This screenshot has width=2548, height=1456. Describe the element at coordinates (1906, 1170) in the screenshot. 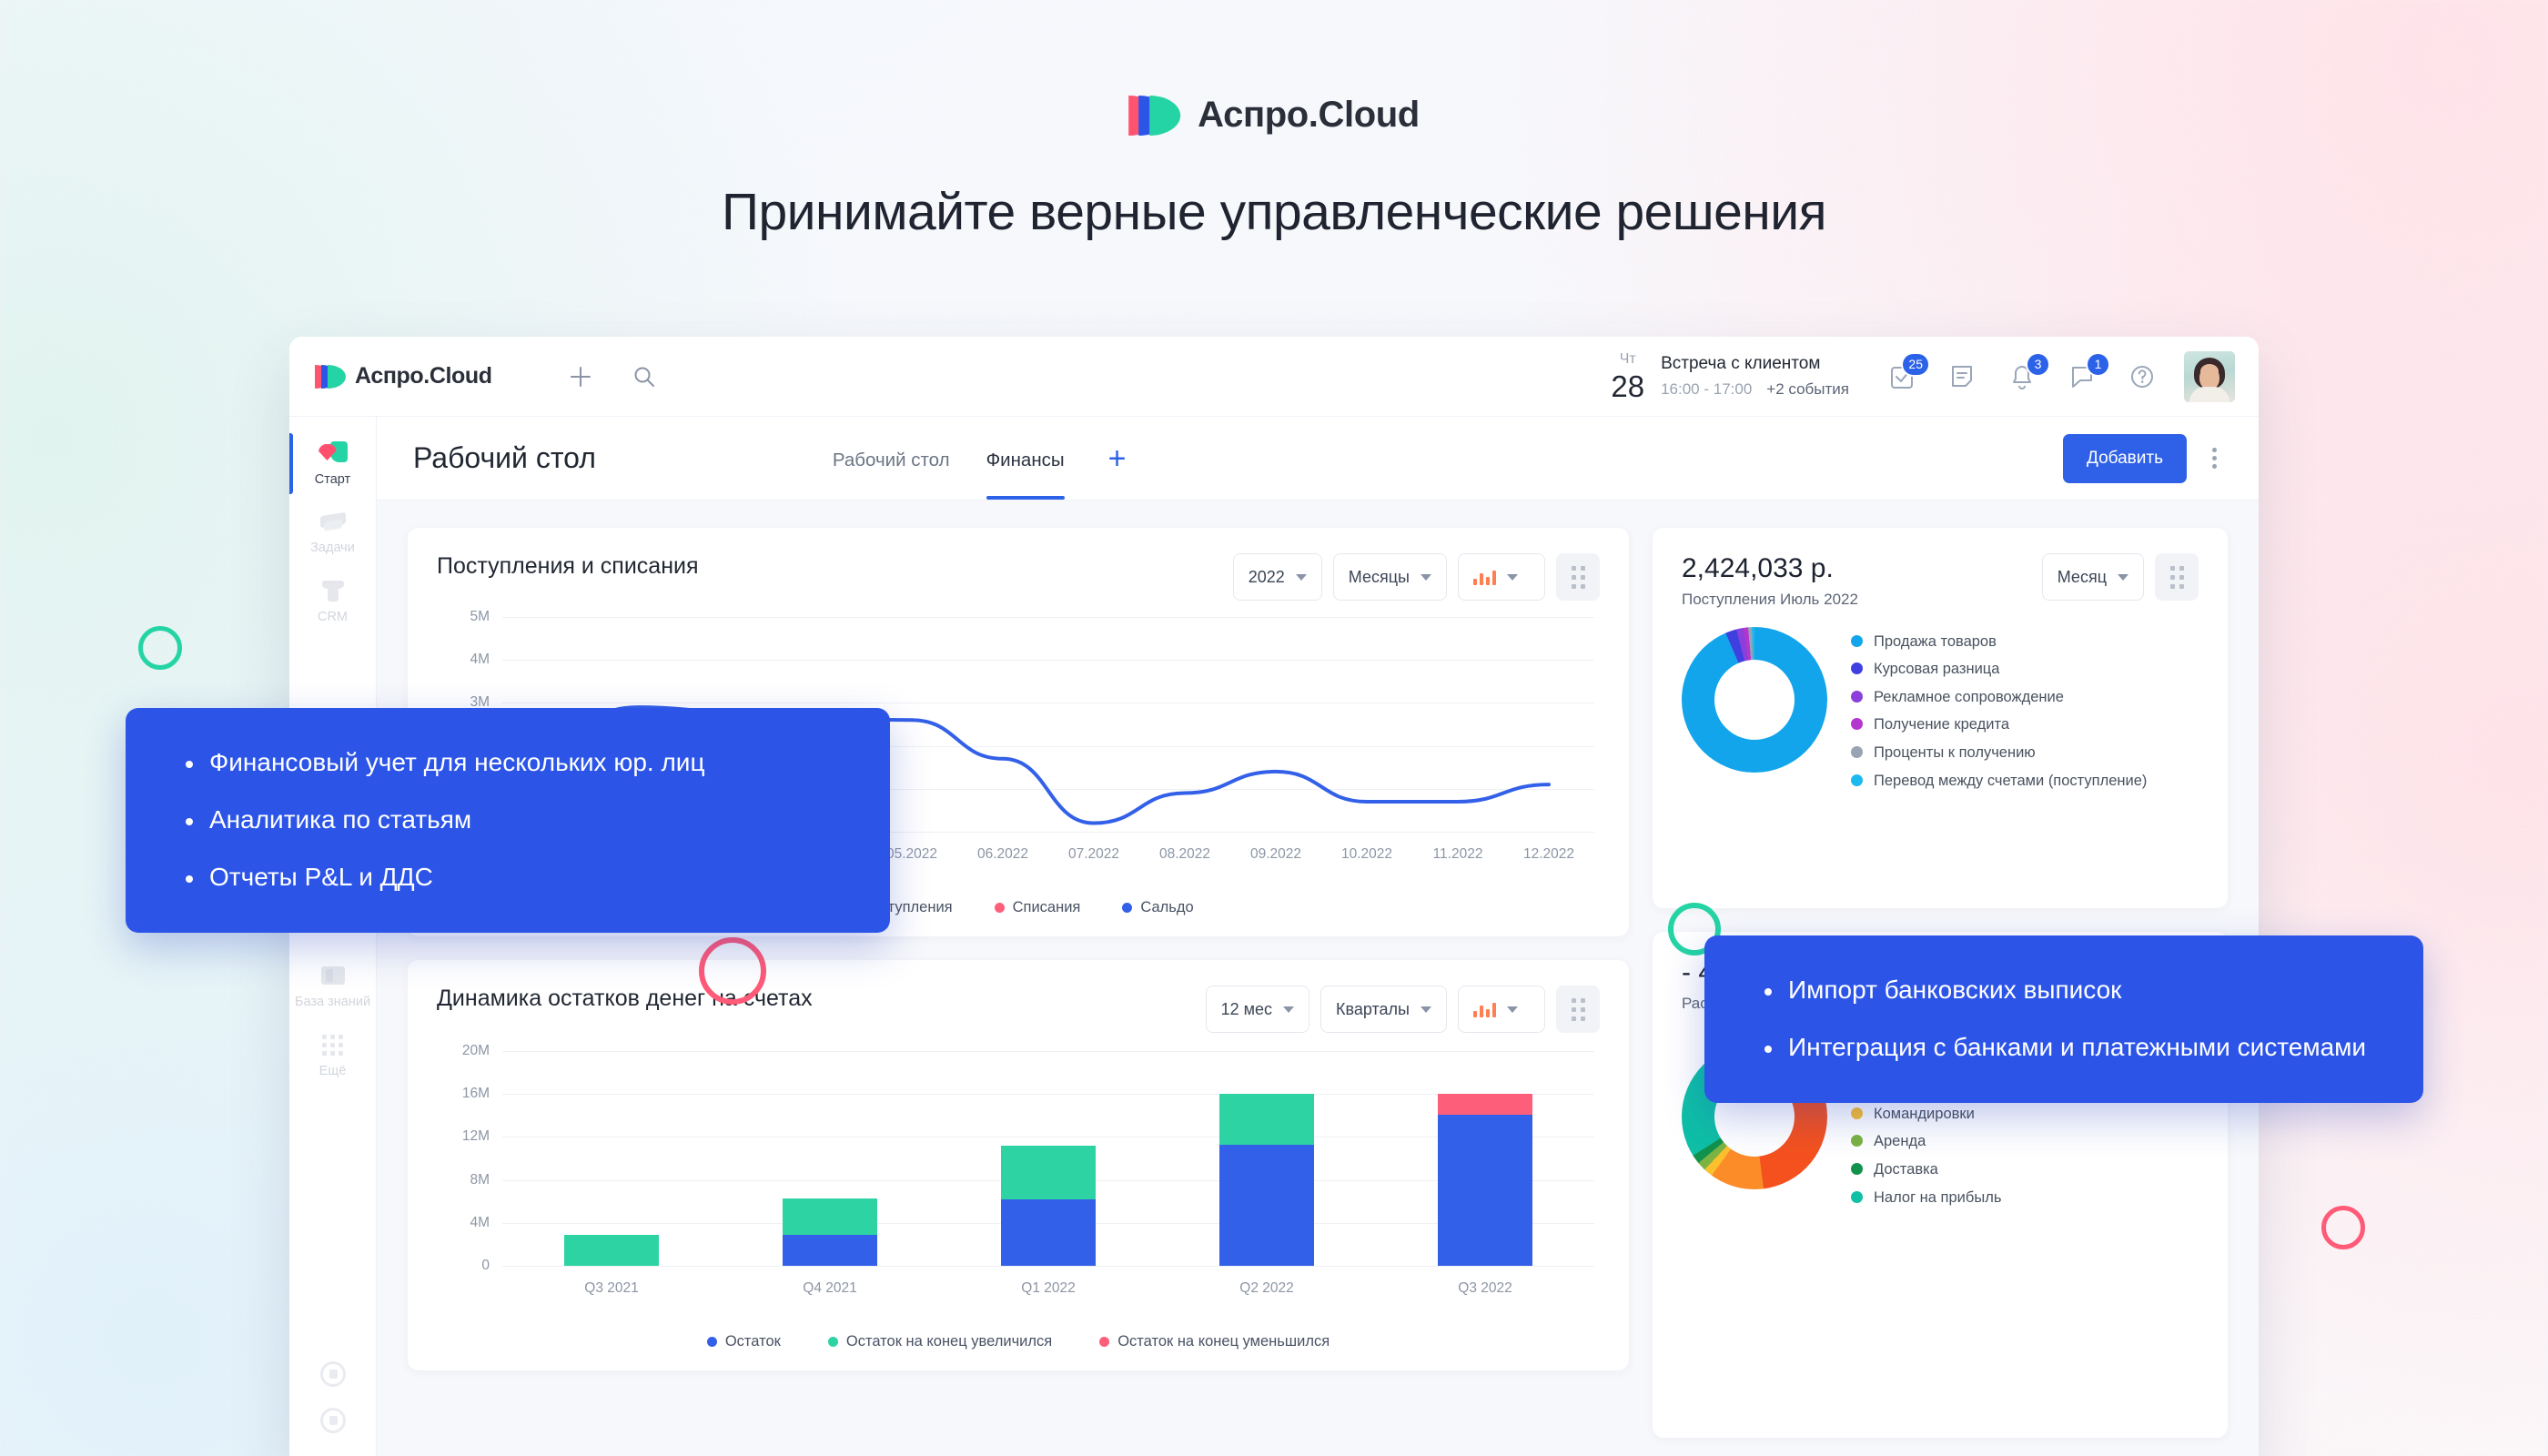

I see `legend-label: Доставка` at that location.